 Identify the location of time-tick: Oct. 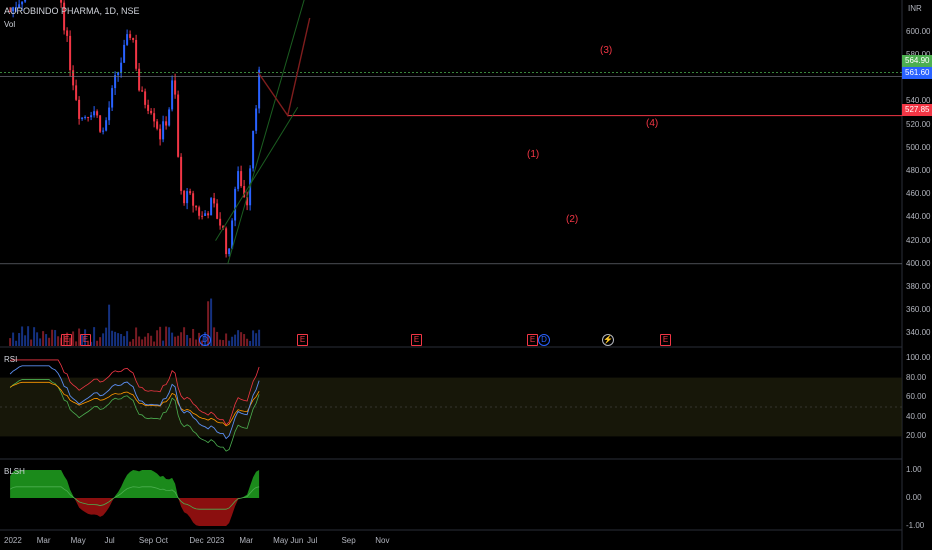
(161, 540).